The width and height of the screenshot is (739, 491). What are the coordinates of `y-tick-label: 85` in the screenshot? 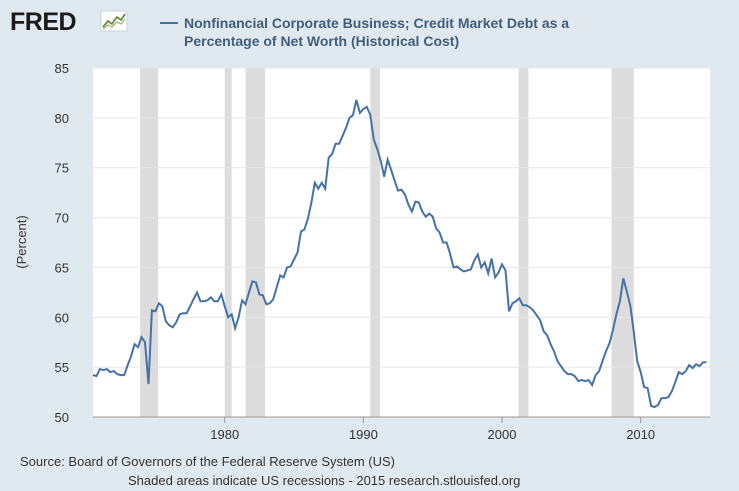 It's located at (62, 68).